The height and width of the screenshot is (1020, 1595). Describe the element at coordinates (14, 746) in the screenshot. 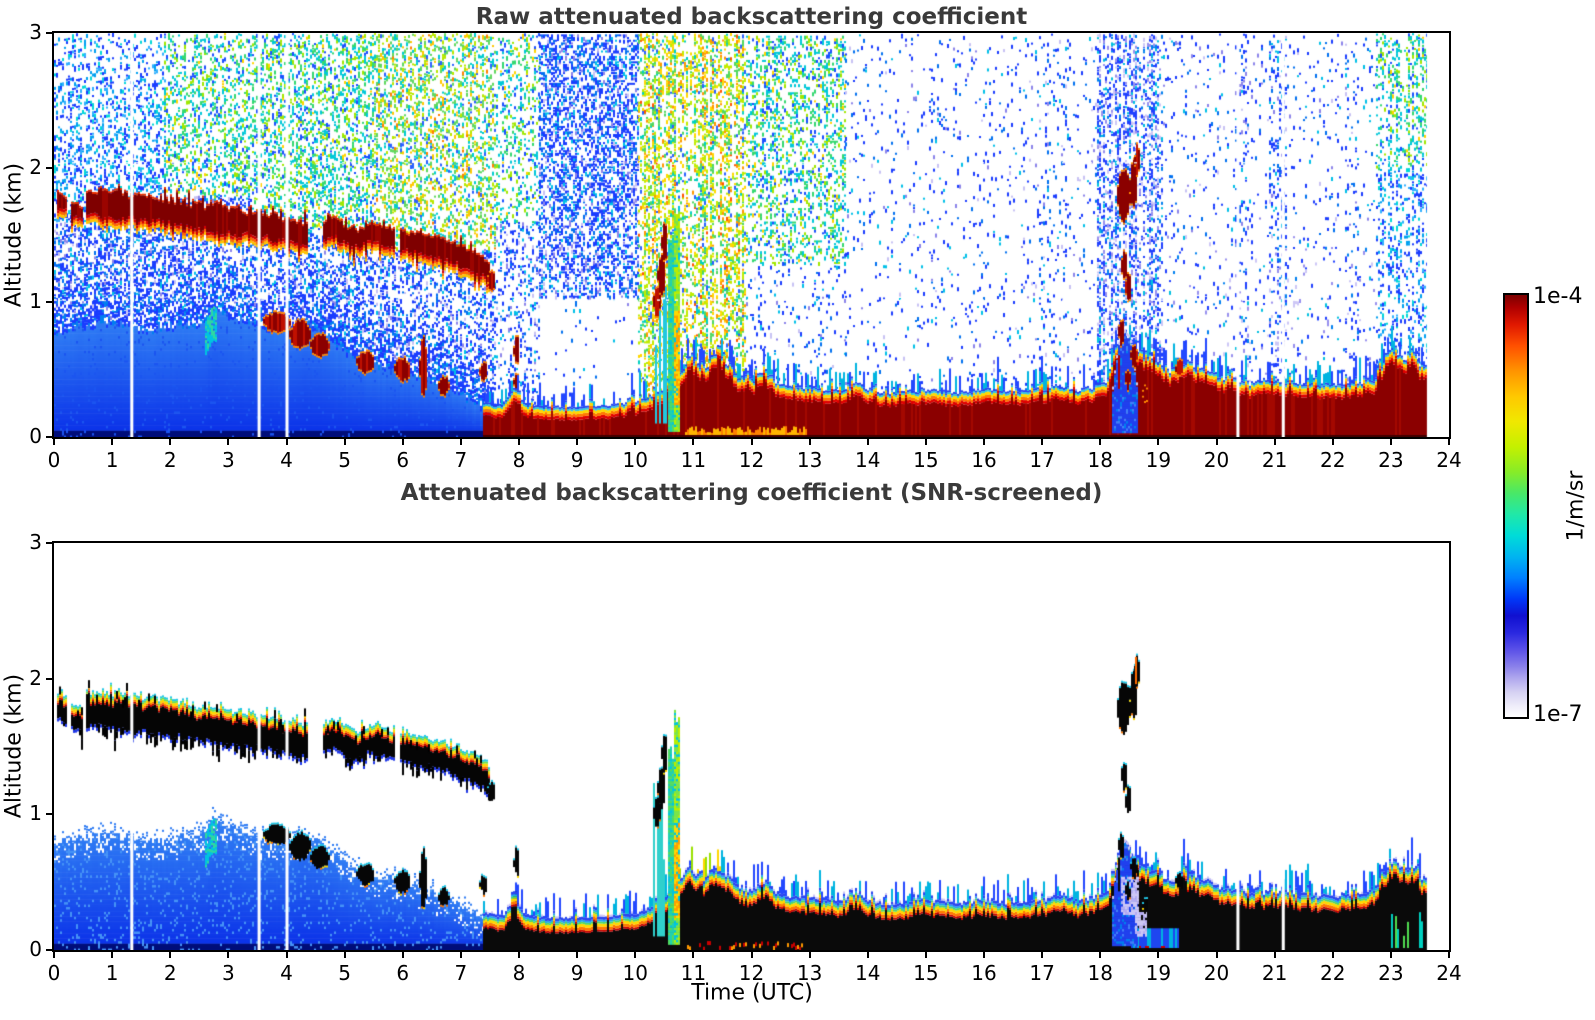

I see `y-axis-label-bottom: Altitude (km)` at that location.